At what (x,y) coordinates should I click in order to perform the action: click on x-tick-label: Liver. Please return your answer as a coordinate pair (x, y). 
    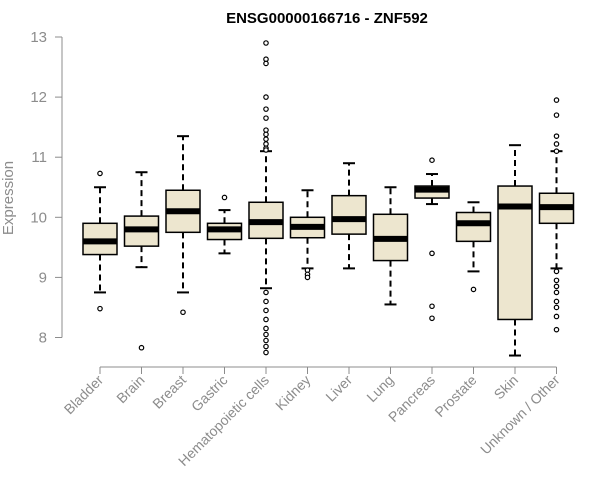
    Looking at the image, I should click on (338, 388).